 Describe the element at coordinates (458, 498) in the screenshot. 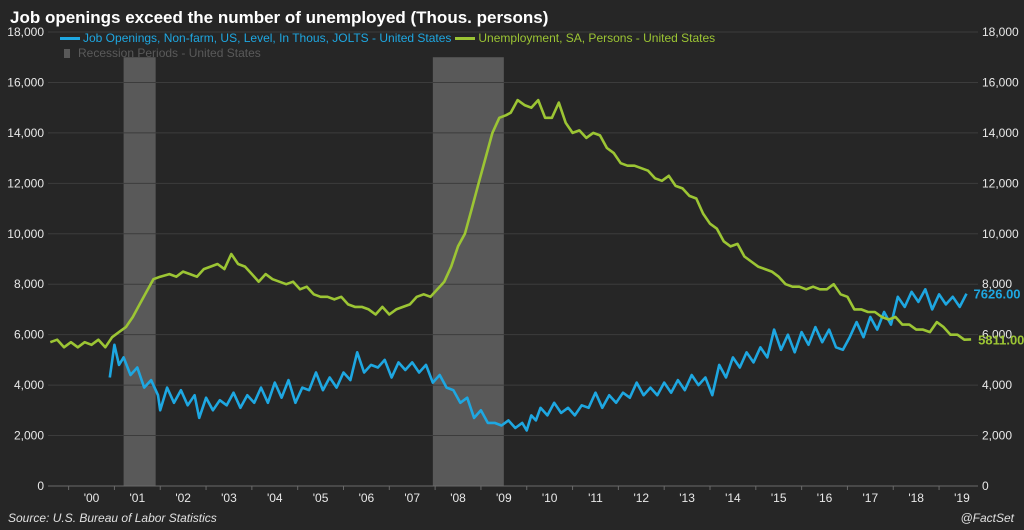

I see `x-tick-label: '08` at that location.